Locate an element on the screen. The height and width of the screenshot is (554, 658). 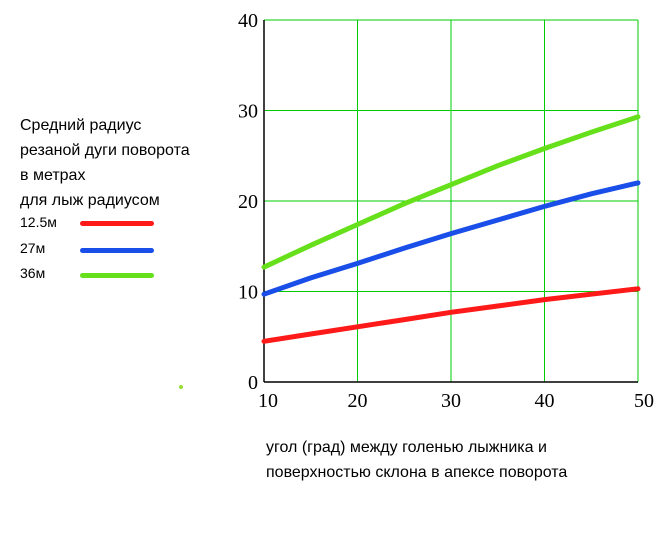
legend-label-27m: 27м is located at coordinates (33, 248).